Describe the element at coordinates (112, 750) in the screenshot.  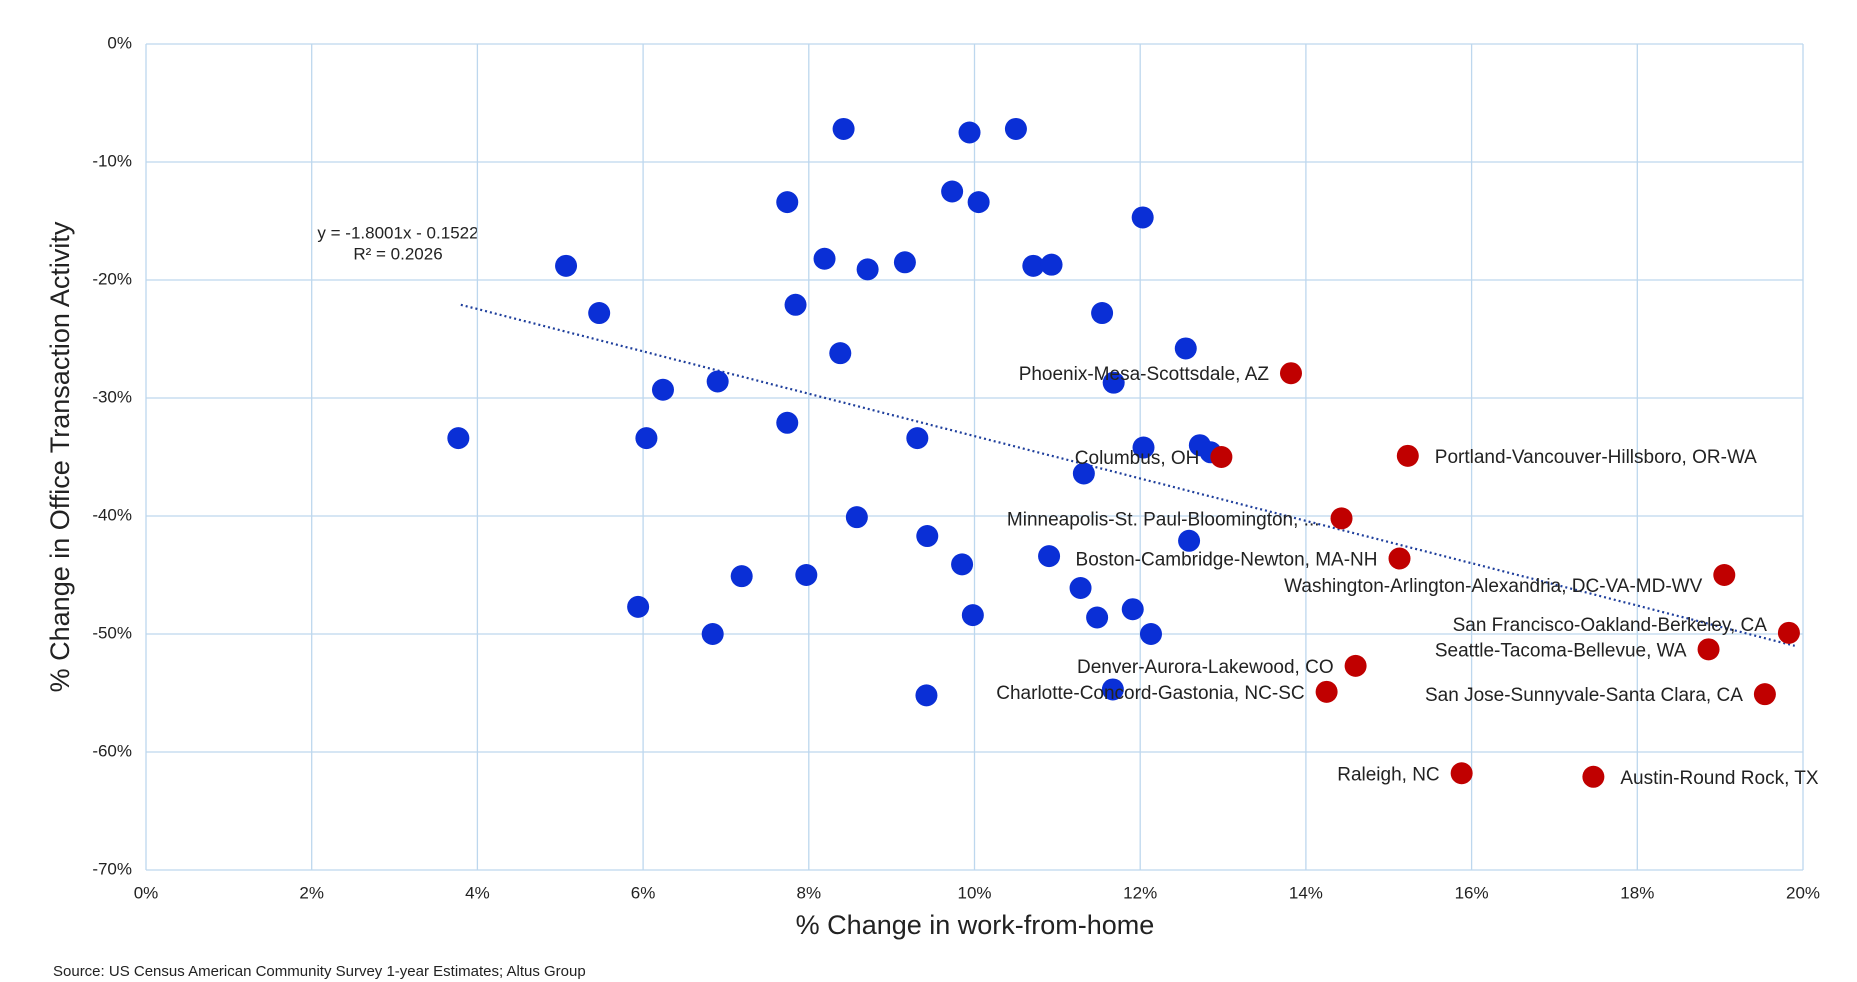
I see `y-tick-label: -60%` at that location.